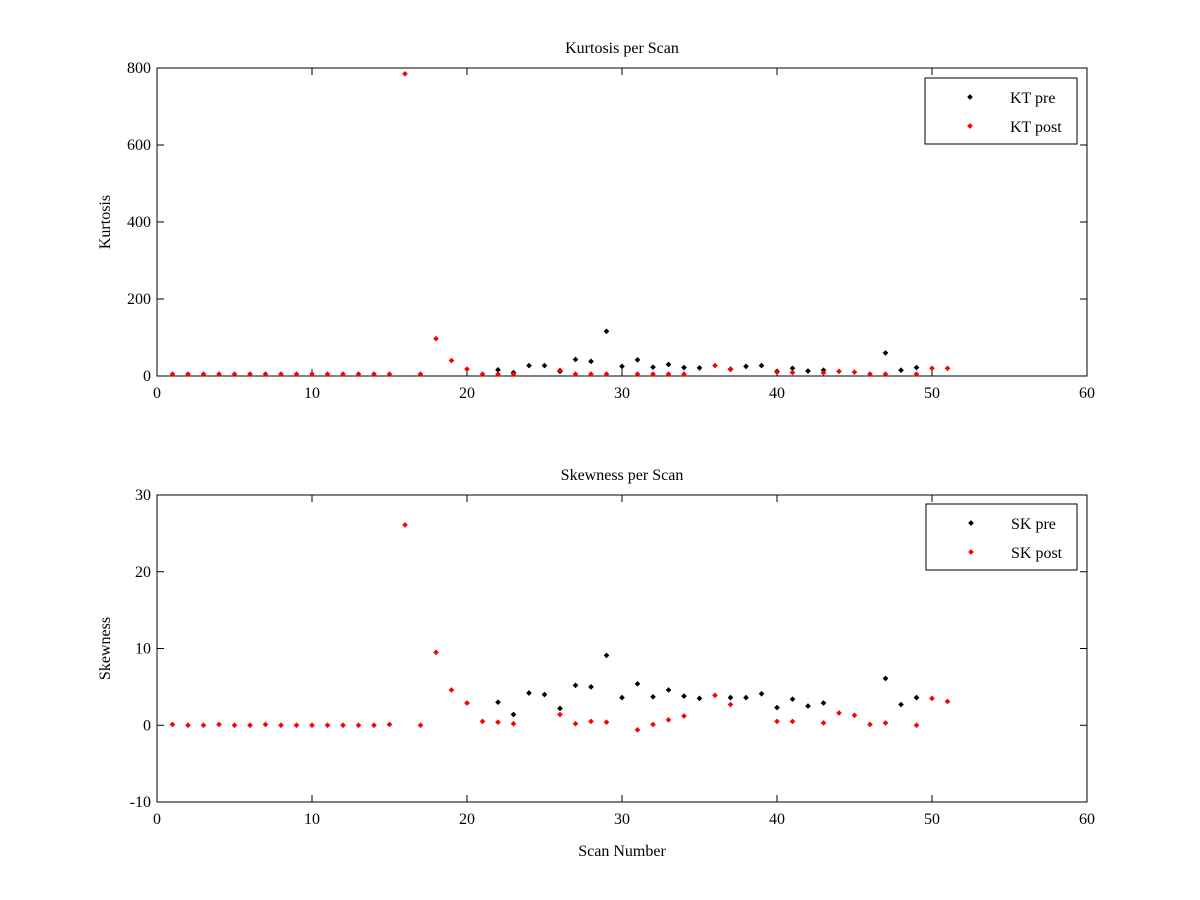  What do you see at coordinates (1087, 393) in the screenshot?
I see `kurtosis-x-tick-label: 60` at bounding box center [1087, 393].